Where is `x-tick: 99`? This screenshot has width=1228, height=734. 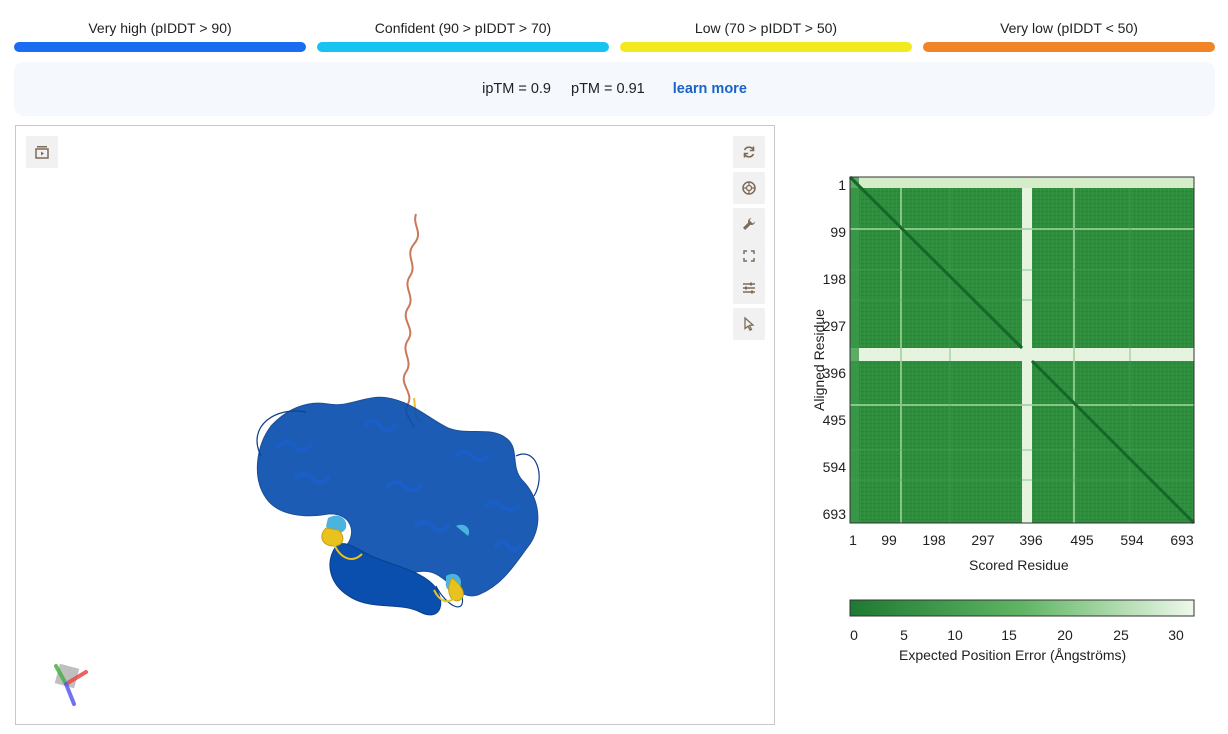 x-tick: 99 is located at coordinates (889, 540).